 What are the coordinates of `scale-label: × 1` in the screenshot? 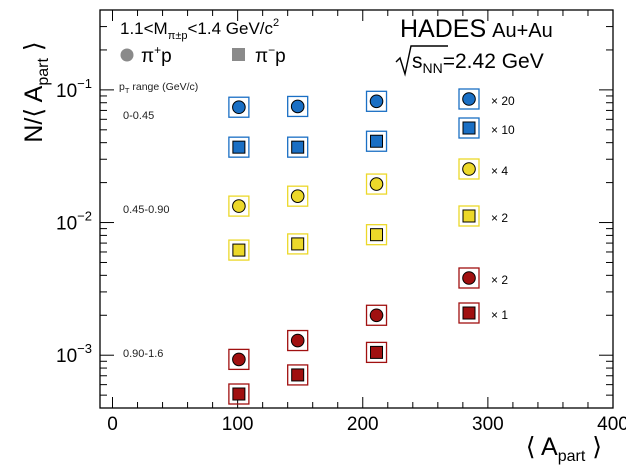 It's located at (499, 315).